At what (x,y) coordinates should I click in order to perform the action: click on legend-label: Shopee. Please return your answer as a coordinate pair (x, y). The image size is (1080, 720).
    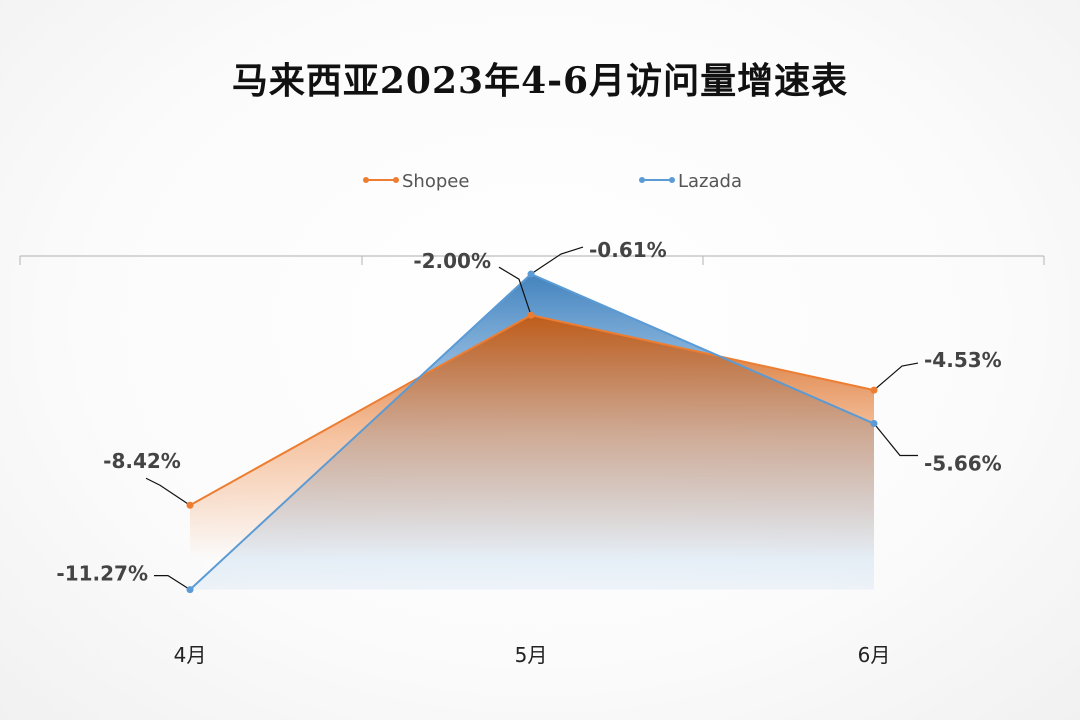
    Looking at the image, I should click on (435, 181).